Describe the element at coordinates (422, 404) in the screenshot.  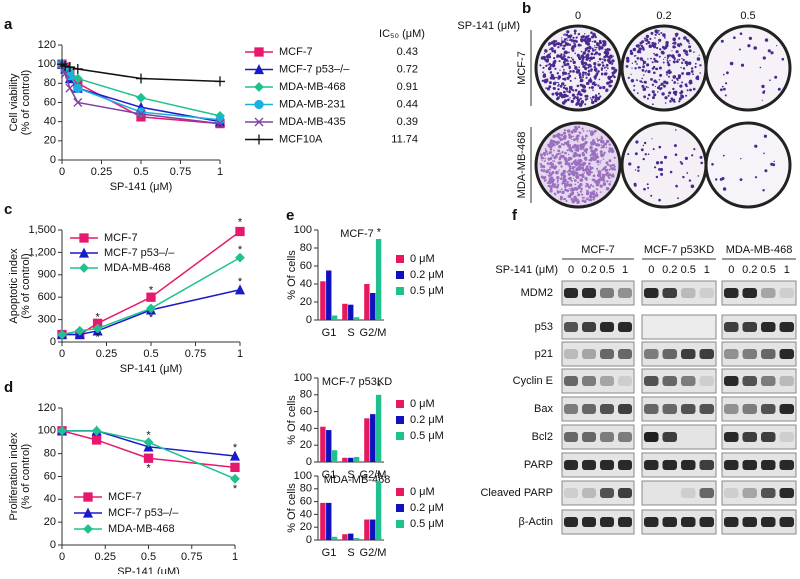
I see `legend-label: 0 μM` at that location.